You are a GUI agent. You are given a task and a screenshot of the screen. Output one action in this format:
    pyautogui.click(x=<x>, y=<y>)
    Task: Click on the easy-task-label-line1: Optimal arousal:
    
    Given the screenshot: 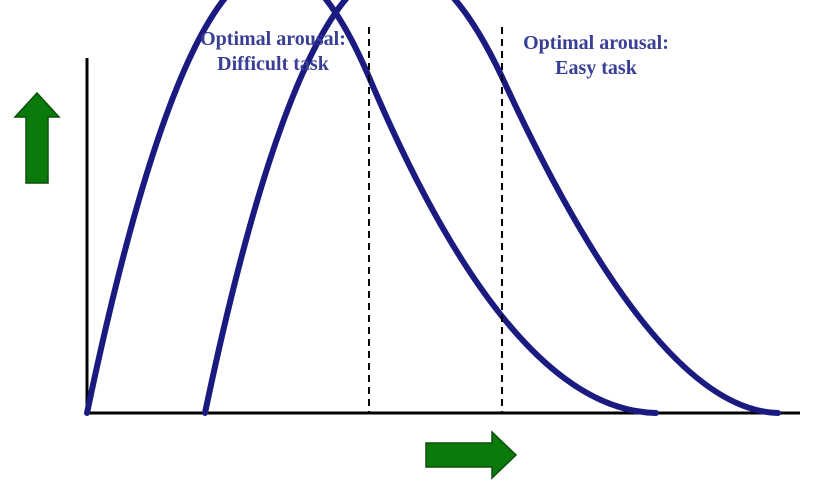 What is the action you would take?
    pyautogui.click(x=596, y=43)
    